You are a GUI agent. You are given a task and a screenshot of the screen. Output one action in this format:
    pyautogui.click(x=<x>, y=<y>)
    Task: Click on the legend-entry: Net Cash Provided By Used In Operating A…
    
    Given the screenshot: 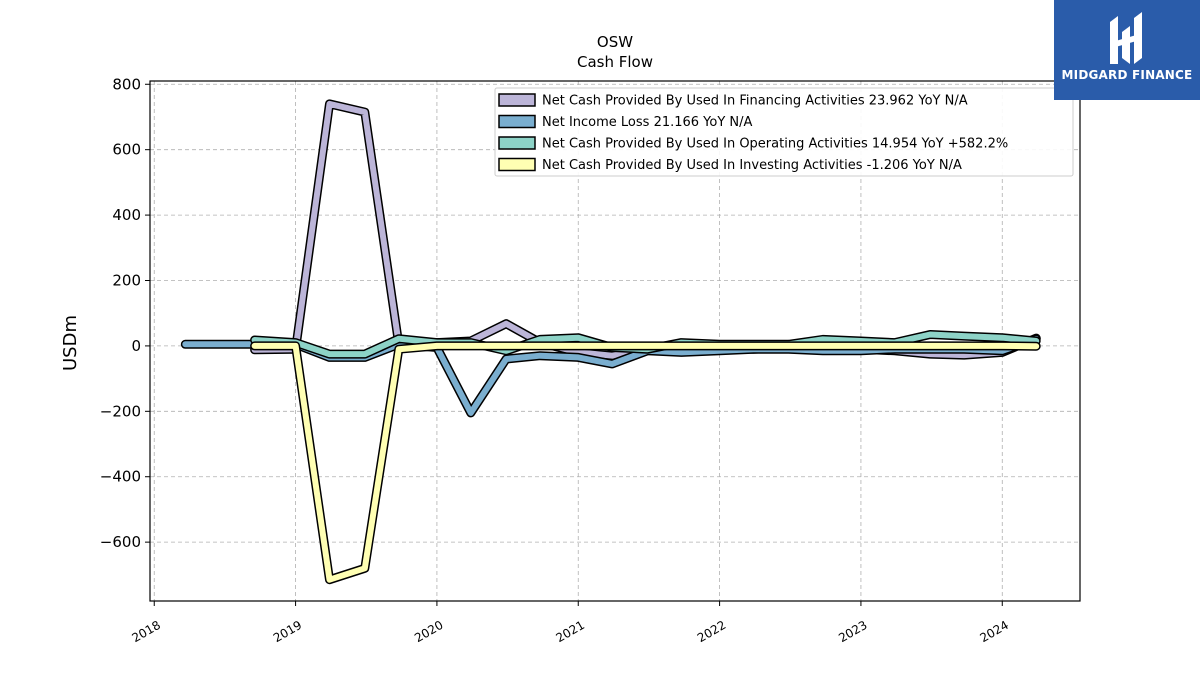 What is the action you would take?
    pyautogui.click(x=775, y=144)
    